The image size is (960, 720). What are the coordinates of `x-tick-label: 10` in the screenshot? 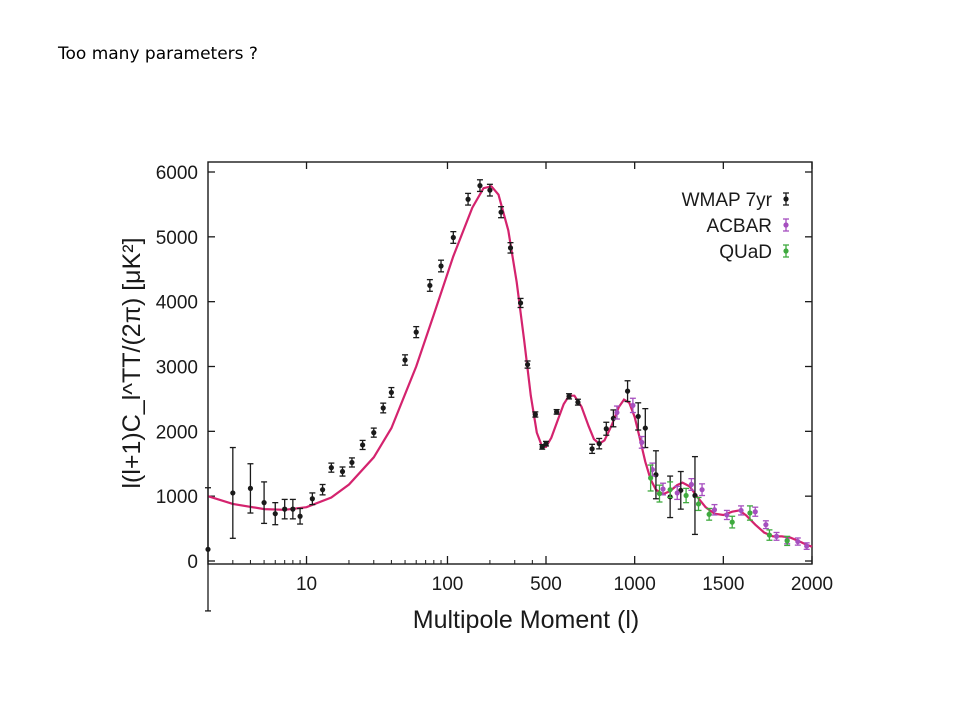 It's located at (306, 584).